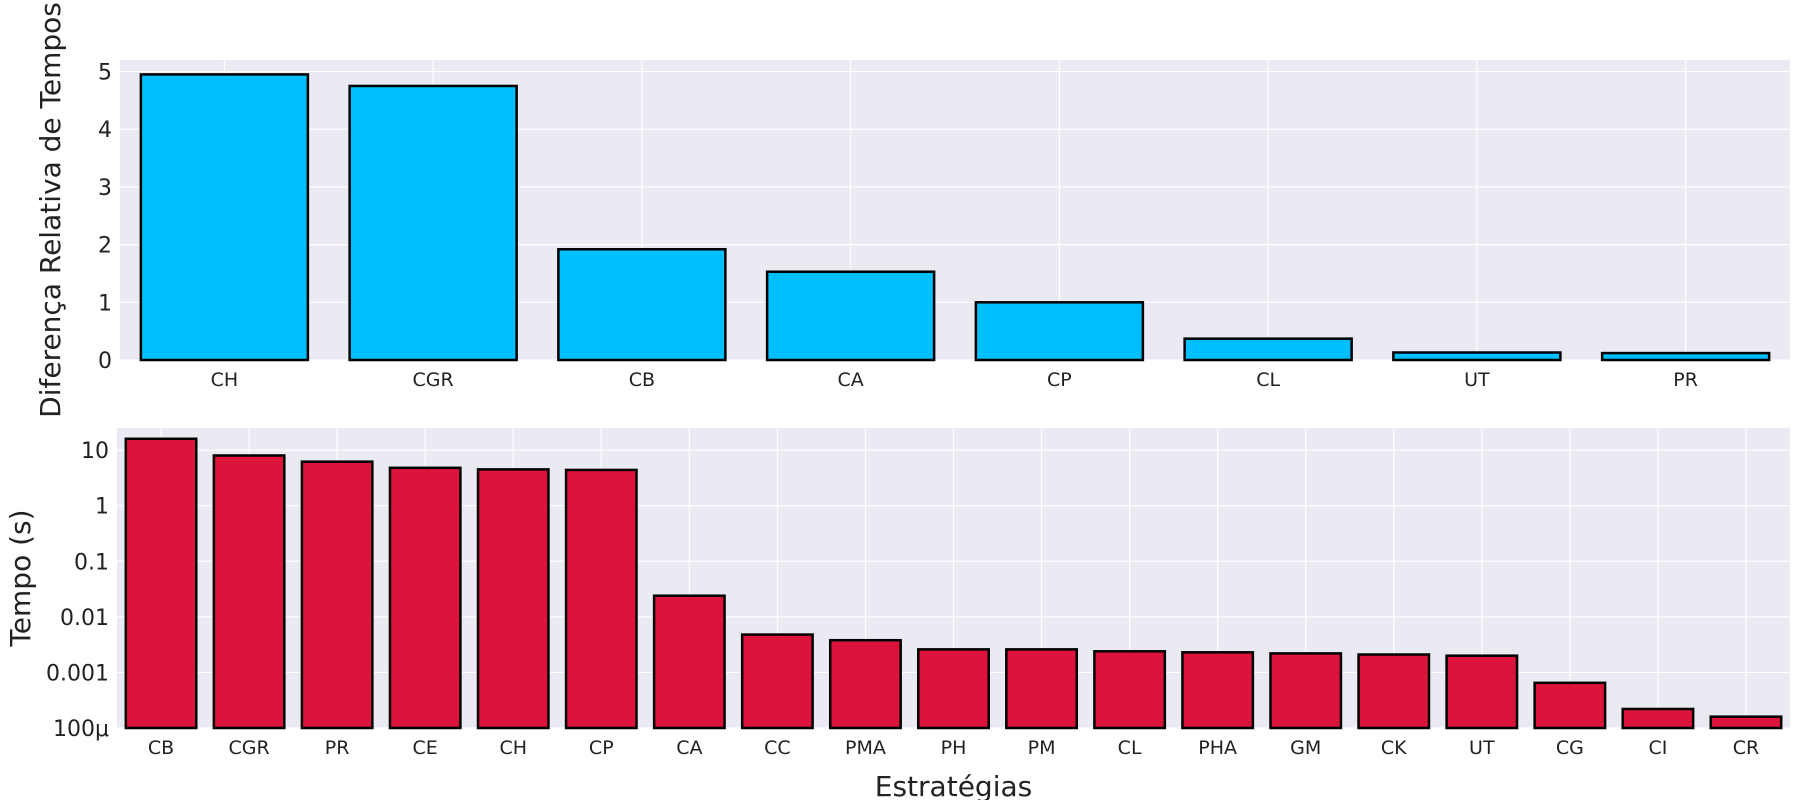 The width and height of the screenshot is (1800, 800). Describe the element at coordinates (425, 748) in the screenshot. I see `bottom-x-tick-label: CE` at that location.